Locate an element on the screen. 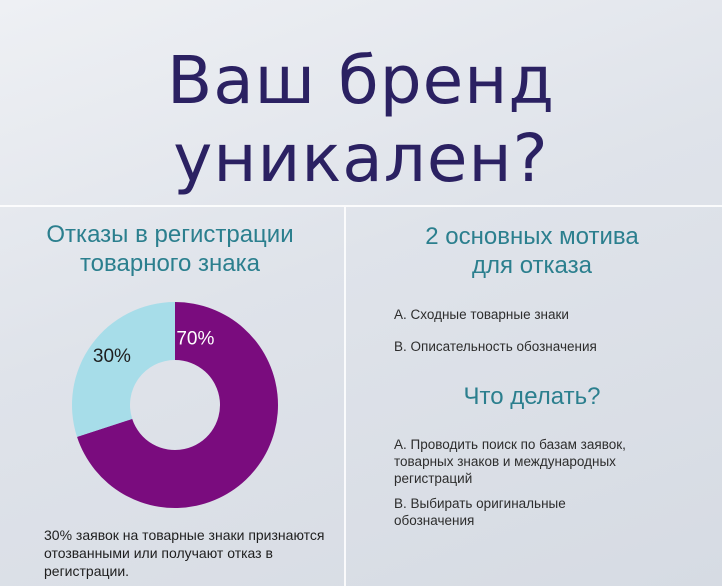 The height and width of the screenshot is (586, 722). reasons-heading-line2: для отказа is located at coordinates (532, 265).